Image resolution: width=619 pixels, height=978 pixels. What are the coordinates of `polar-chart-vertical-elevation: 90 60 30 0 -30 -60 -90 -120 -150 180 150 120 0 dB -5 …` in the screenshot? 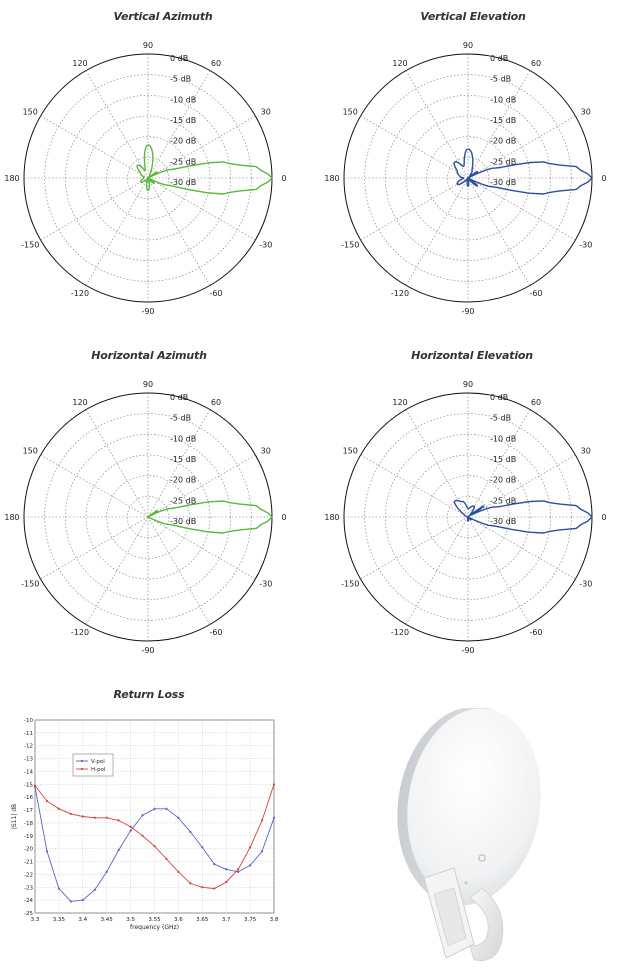 It's located at (465, 178).